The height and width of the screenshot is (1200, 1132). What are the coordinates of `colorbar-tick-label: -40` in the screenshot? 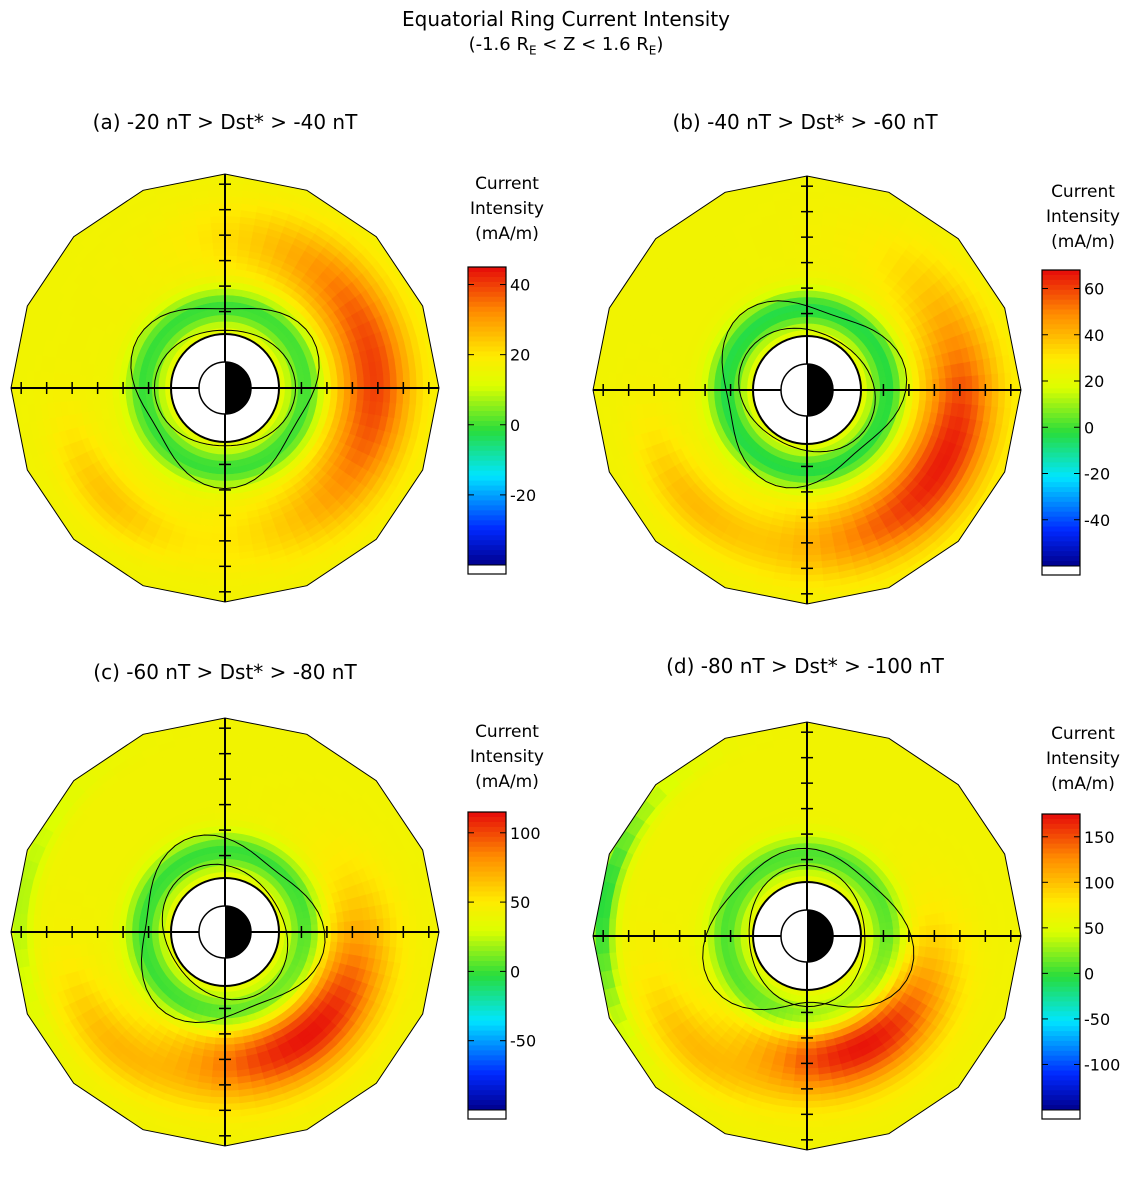 It's located at (1097, 520).